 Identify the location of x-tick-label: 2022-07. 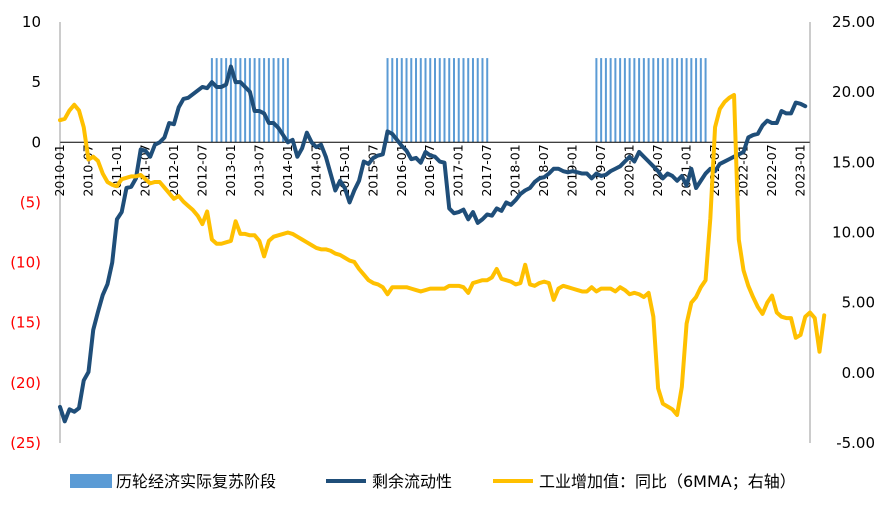
(771, 170).